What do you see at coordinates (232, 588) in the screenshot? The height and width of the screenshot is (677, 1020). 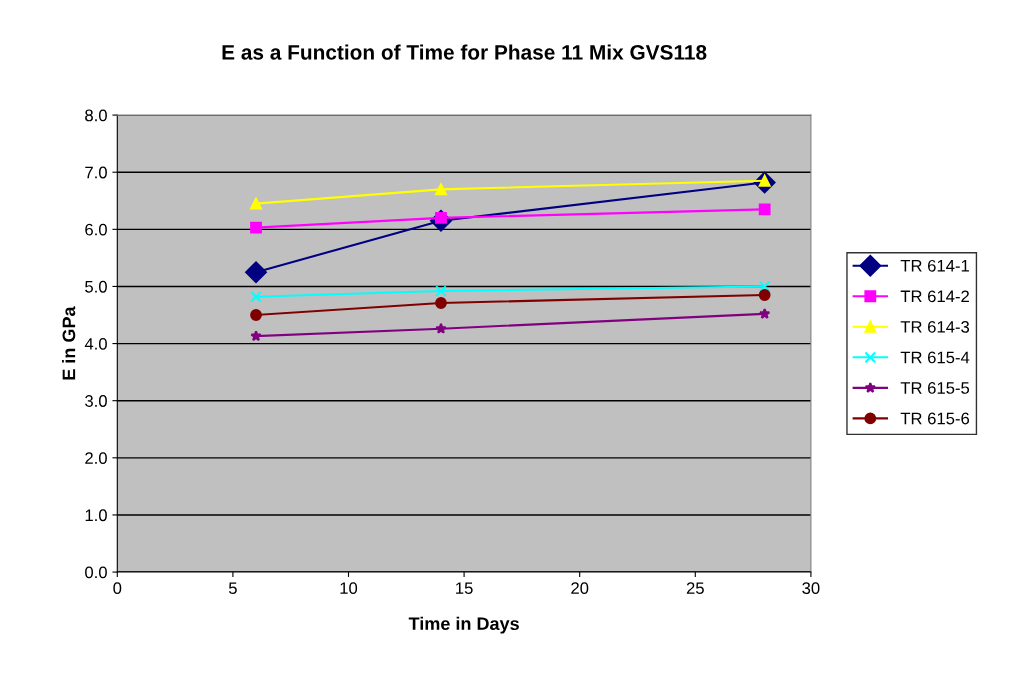 I see `x-tick-label: 5` at bounding box center [232, 588].